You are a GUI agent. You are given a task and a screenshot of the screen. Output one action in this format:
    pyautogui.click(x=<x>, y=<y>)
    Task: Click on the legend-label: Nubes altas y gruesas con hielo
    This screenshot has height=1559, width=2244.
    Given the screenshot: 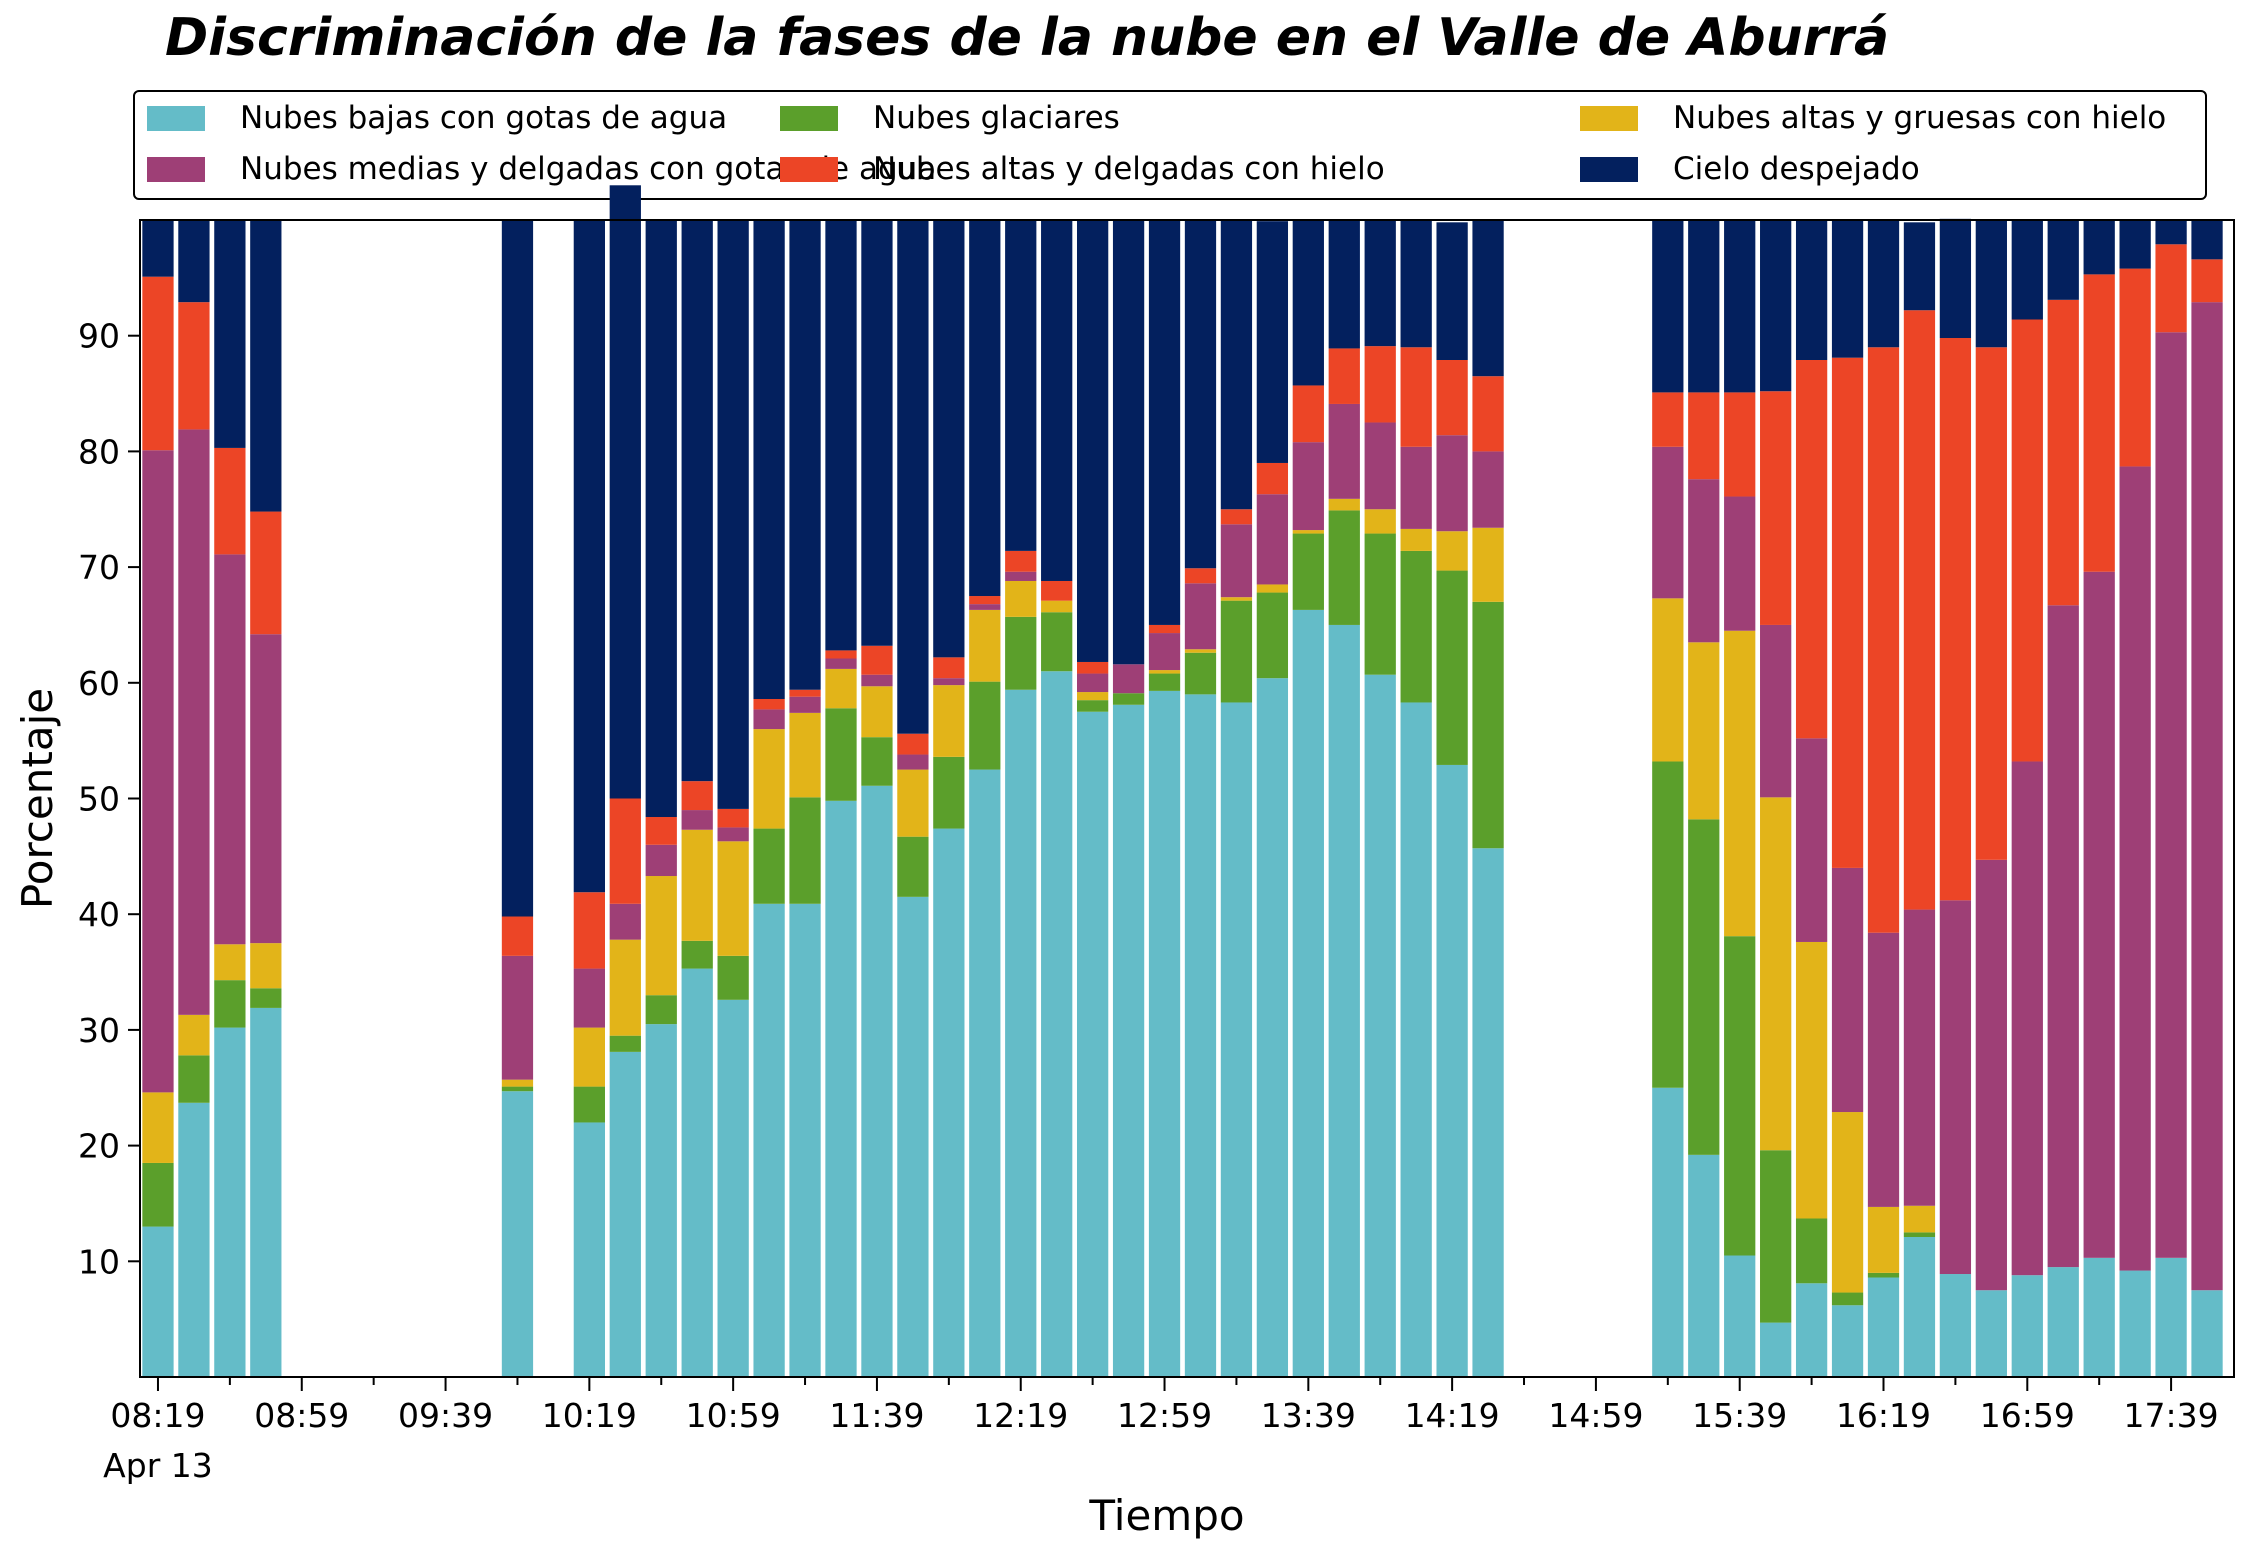 What is the action you would take?
    pyautogui.click(x=1920, y=118)
    